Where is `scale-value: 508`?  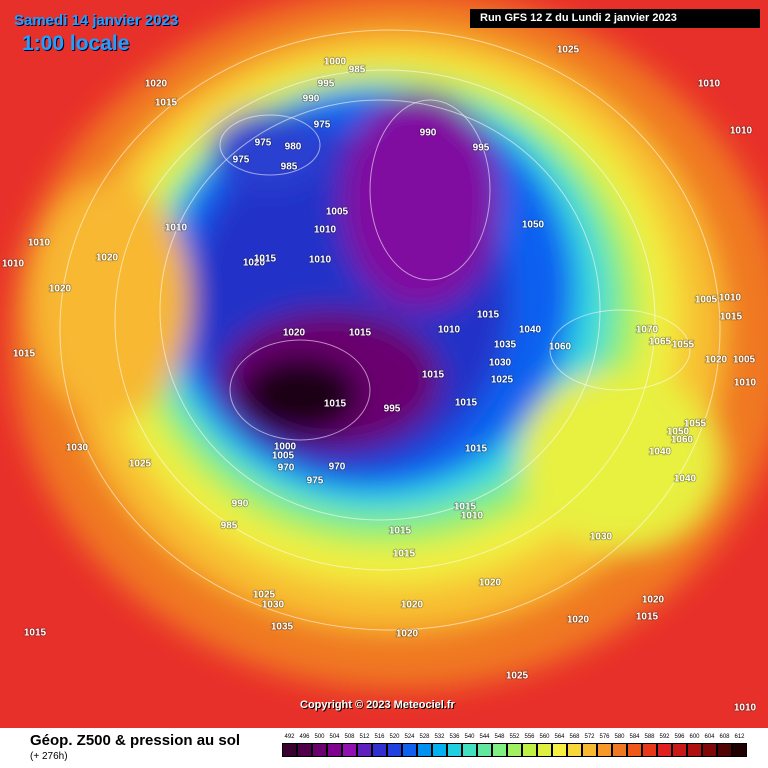
scale-value: 508 is located at coordinates (349, 737).